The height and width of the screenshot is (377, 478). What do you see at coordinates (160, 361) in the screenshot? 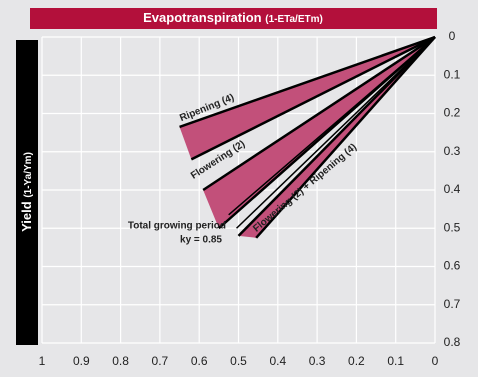
I see `x-tick-label: 0.7` at bounding box center [160, 361].